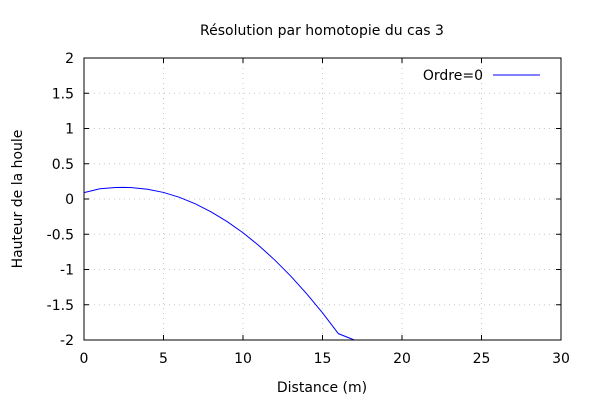 The image size is (600, 400). Describe the element at coordinates (84, 359) in the screenshot. I see `x-tick-label: 0` at that location.